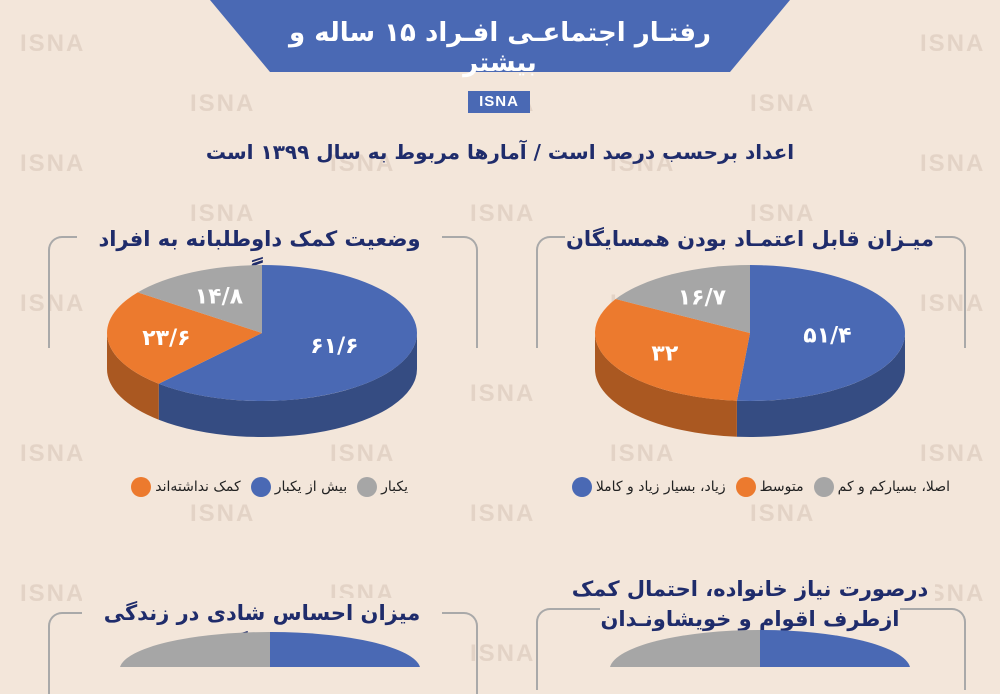 Image resolution: width=1000 pixels, height=694 pixels. I want to click on legend-item-high: زیاد، بسیار زیاد و کاملا, so click(648, 487).